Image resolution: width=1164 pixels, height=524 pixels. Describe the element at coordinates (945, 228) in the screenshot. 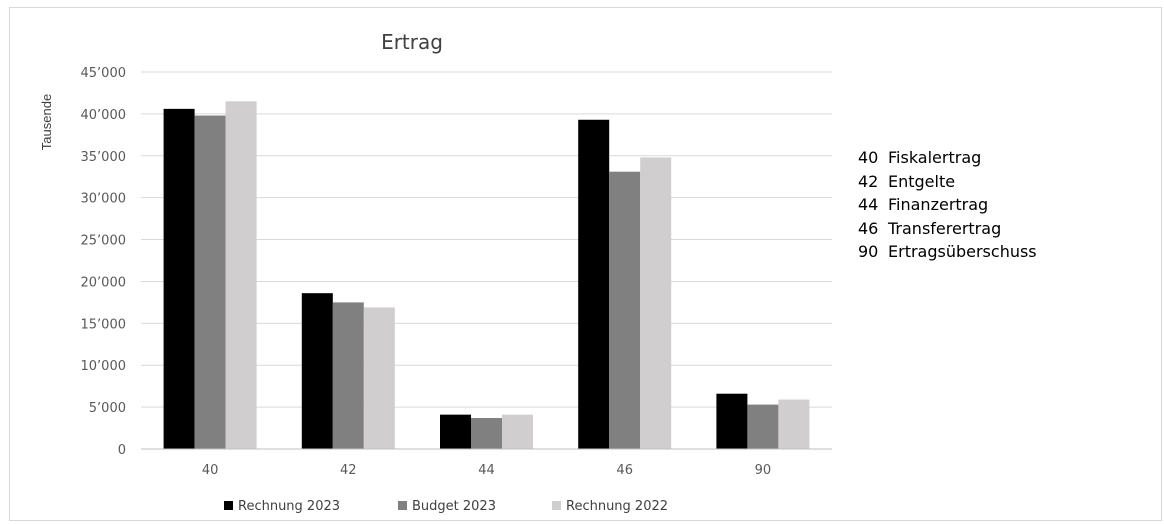

I see `key-label: Transferertrag` at that location.